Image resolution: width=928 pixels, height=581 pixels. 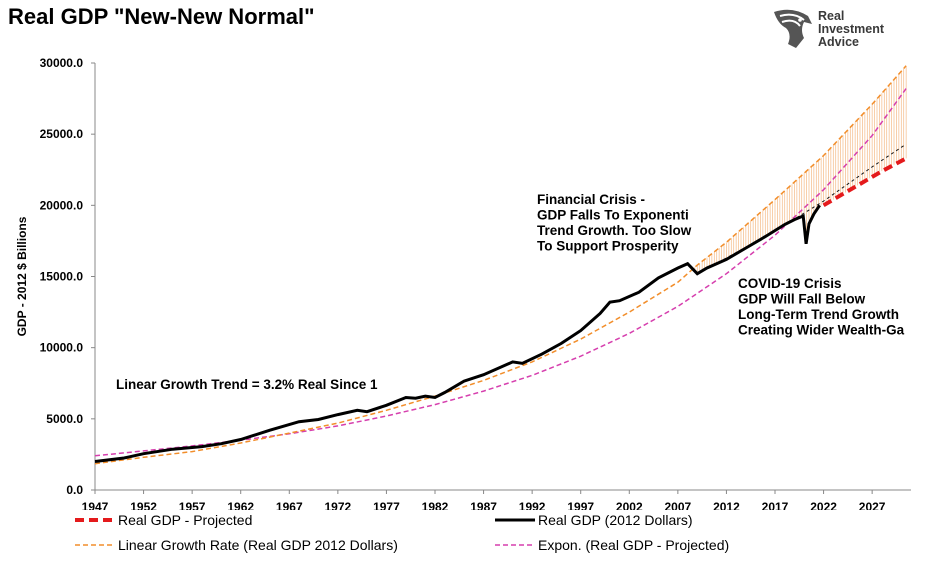 What do you see at coordinates (62, 277) in the screenshot?
I see `y-tick-label: 15000.0` at bounding box center [62, 277].